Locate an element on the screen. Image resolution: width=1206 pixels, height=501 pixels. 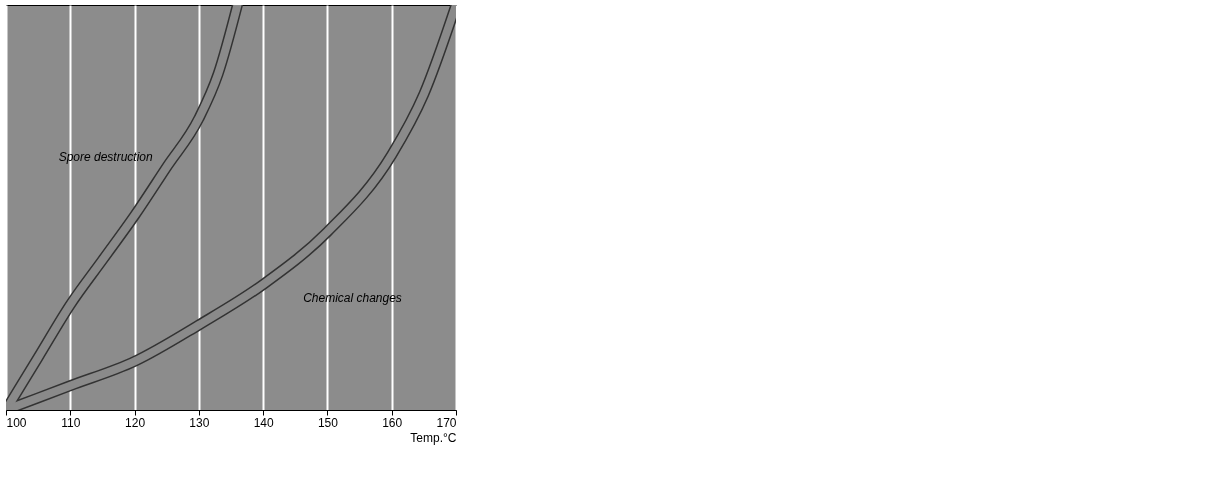
x-tick-label: 130 is located at coordinates (199, 422).